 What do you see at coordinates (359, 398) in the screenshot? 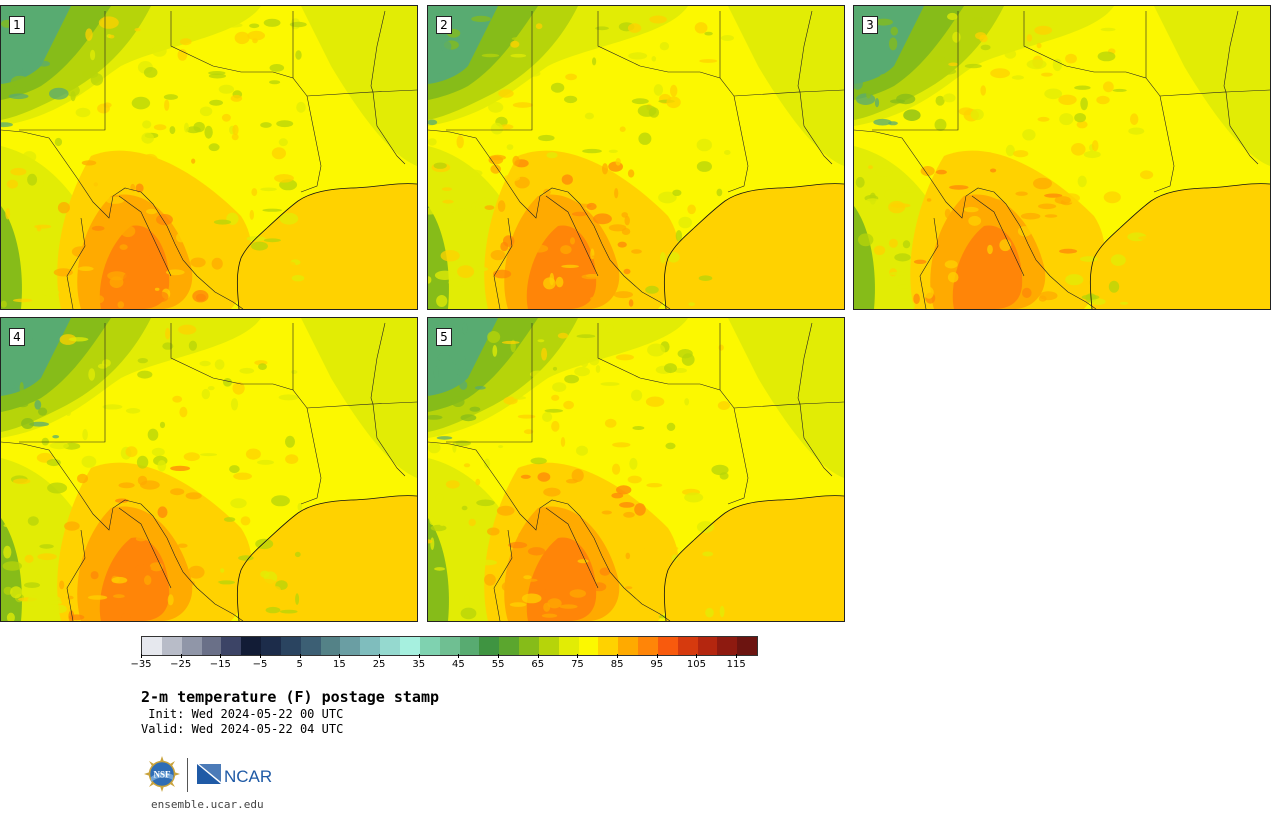
I see `cool-east-band` at bounding box center [359, 398].